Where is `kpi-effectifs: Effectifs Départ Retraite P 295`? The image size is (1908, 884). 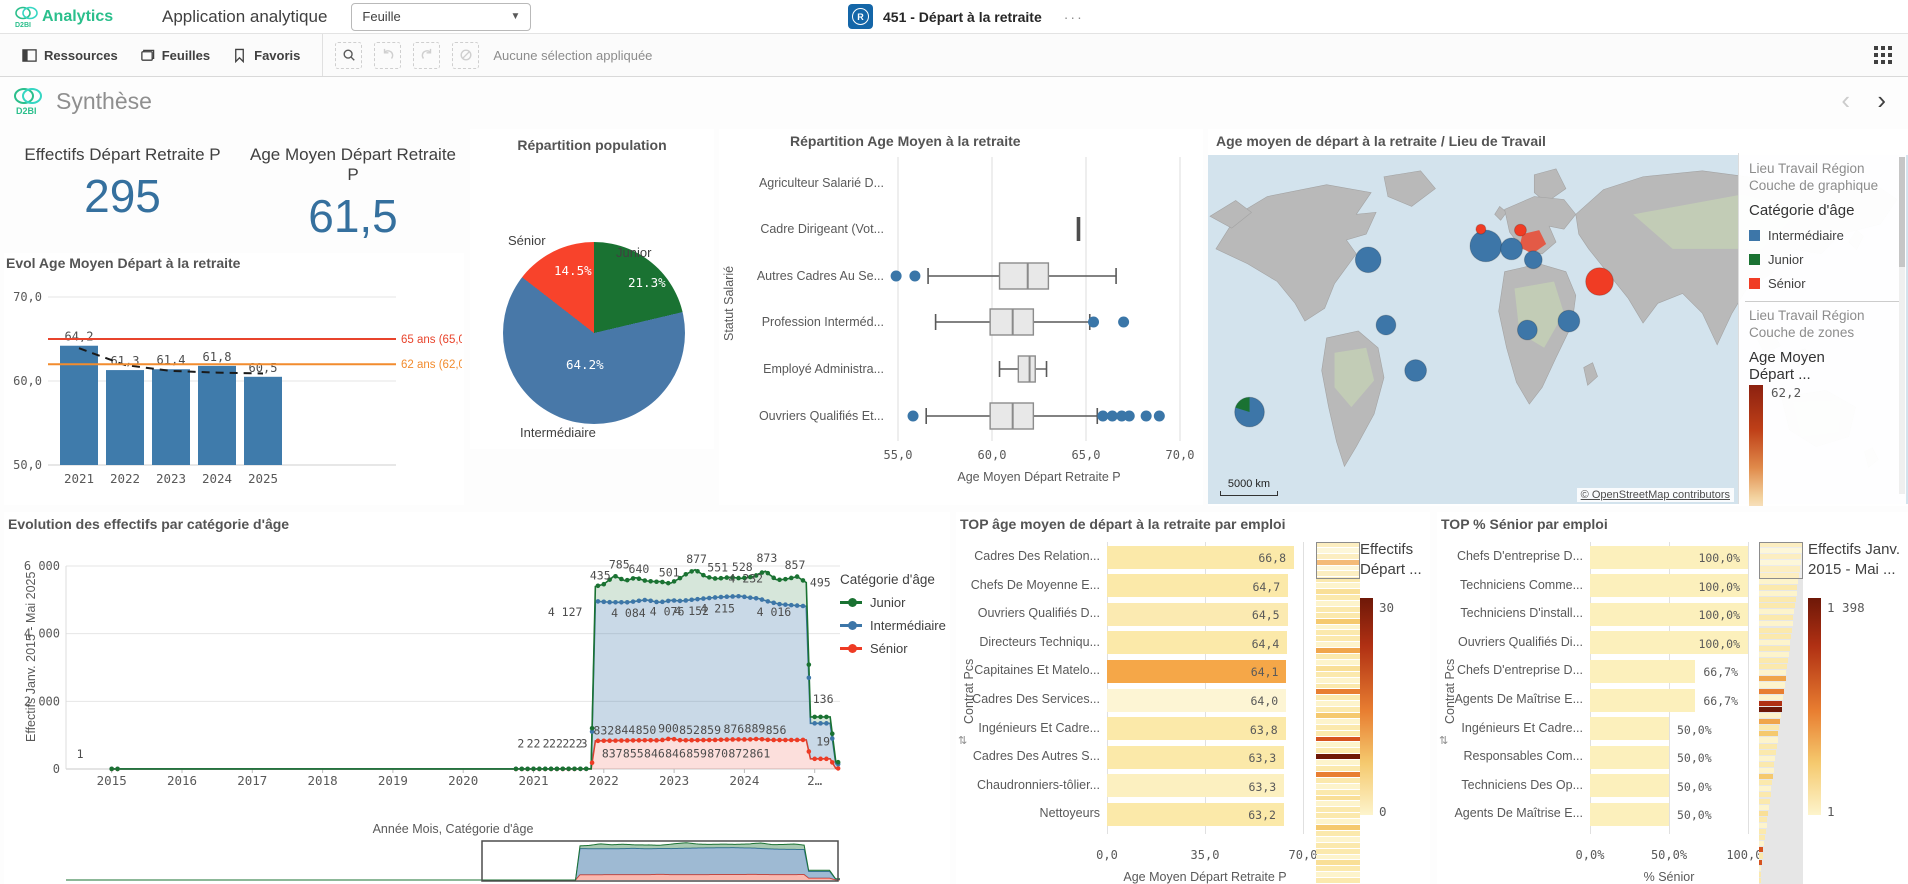
kpi-effectifs: Effectifs Départ Retraite P 295 is located at coordinates (122, 184).